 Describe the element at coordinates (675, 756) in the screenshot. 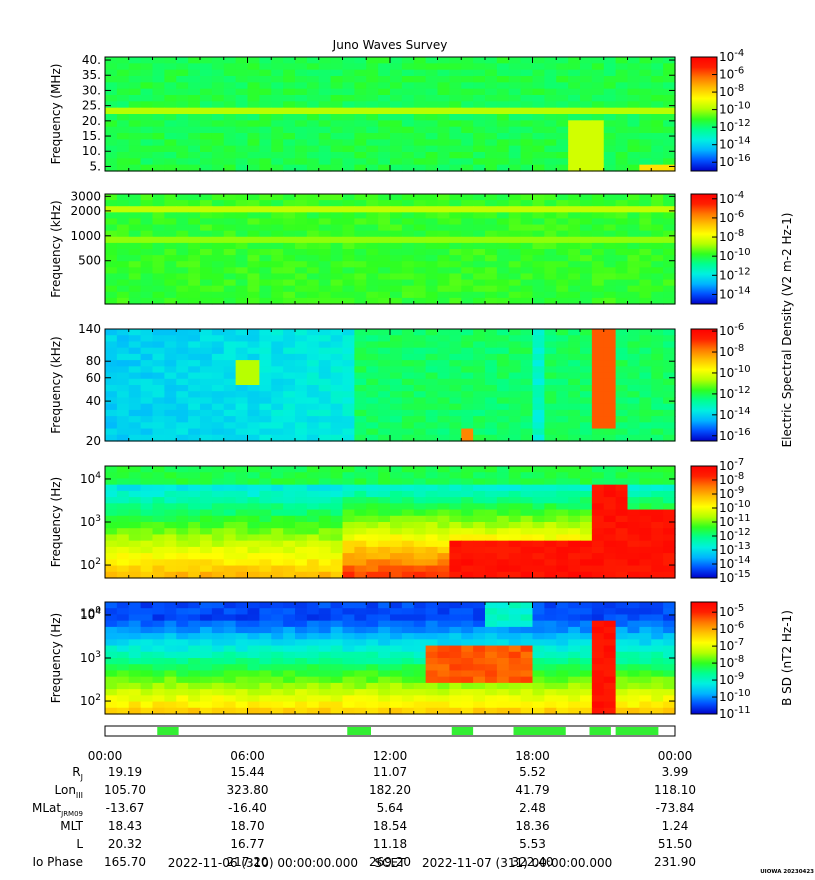

I see `x-tick-label: 00:00` at that location.